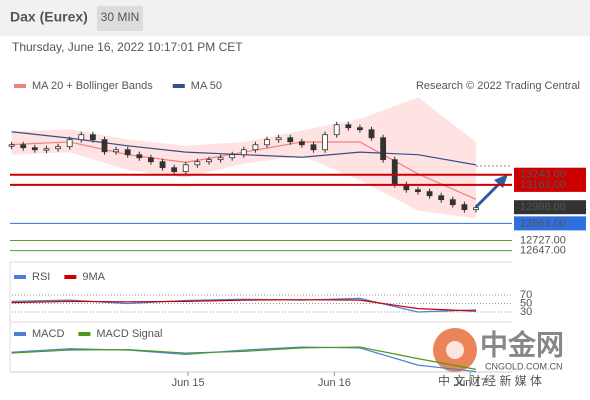 This screenshot has width=590, height=400. What do you see at coordinates (526, 295) in the screenshot?
I see `y-tick-label: 70` at bounding box center [526, 295].